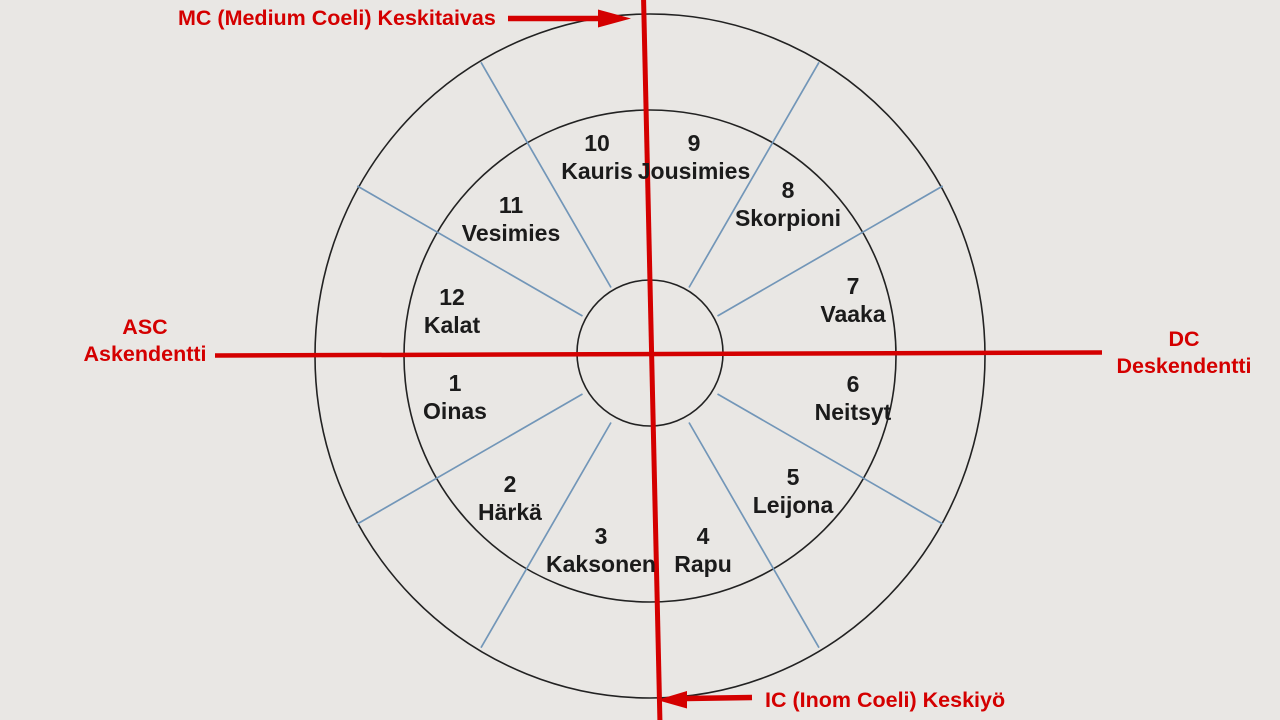 The height and width of the screenshot is (720, 1280). I want to click on mc-ic-axis-line, so click(652, 360).